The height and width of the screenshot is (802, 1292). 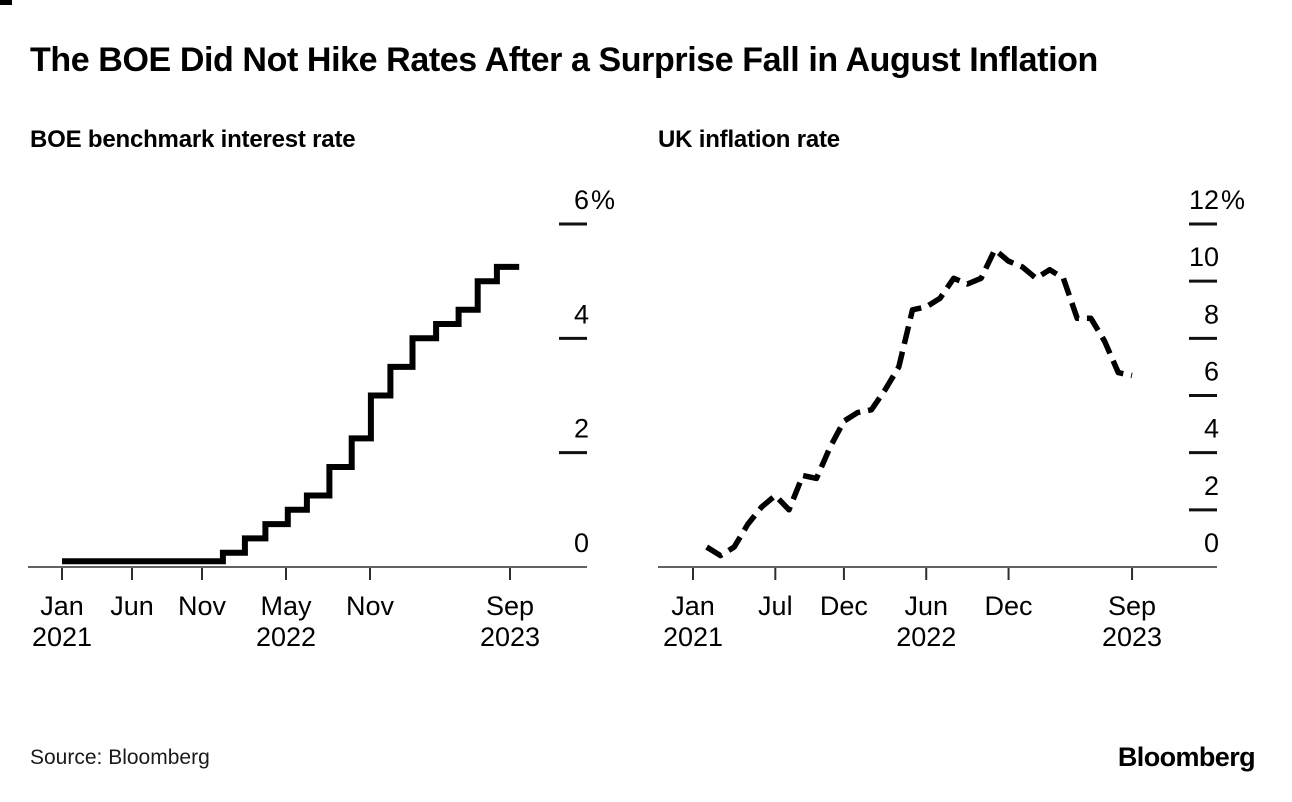 I want to click on rate-step-line, so click(x=291, y=414).